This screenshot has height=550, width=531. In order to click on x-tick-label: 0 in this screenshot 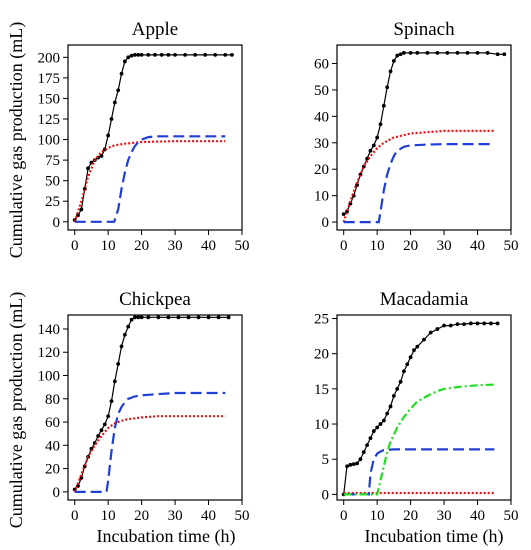, I will do `click(344, 246)`.